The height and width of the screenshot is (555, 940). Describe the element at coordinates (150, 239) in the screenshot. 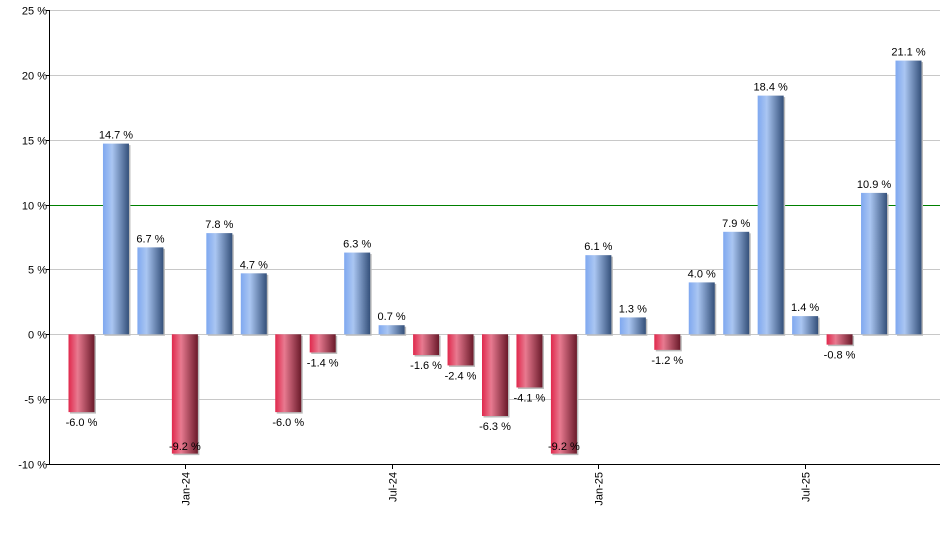

I see `data-label: 6.7 %` at that location.